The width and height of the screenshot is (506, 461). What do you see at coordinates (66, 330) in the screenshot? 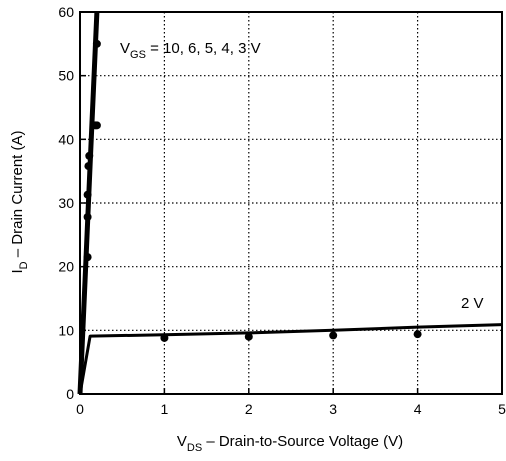
I see `y-tick-label-10: 10` at bounding box center [66, 330].